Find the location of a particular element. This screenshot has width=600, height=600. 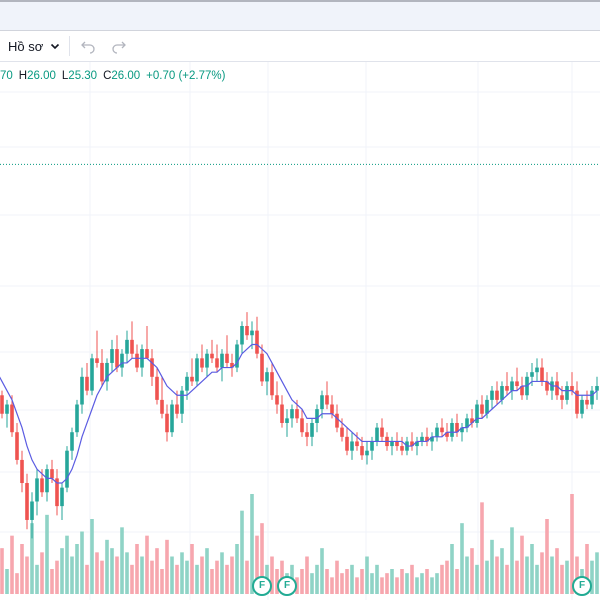

price-change: +0.70 (+2.77%) is located at coordinates (186, 76).